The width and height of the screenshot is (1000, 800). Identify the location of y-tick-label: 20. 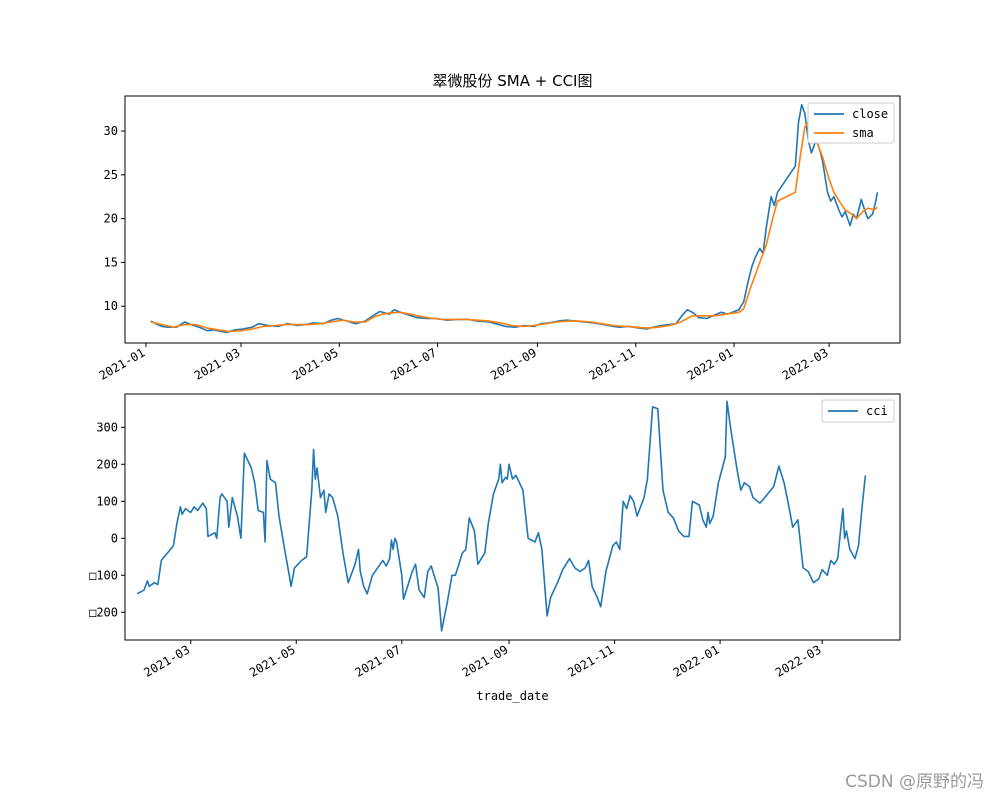
(111, 219).